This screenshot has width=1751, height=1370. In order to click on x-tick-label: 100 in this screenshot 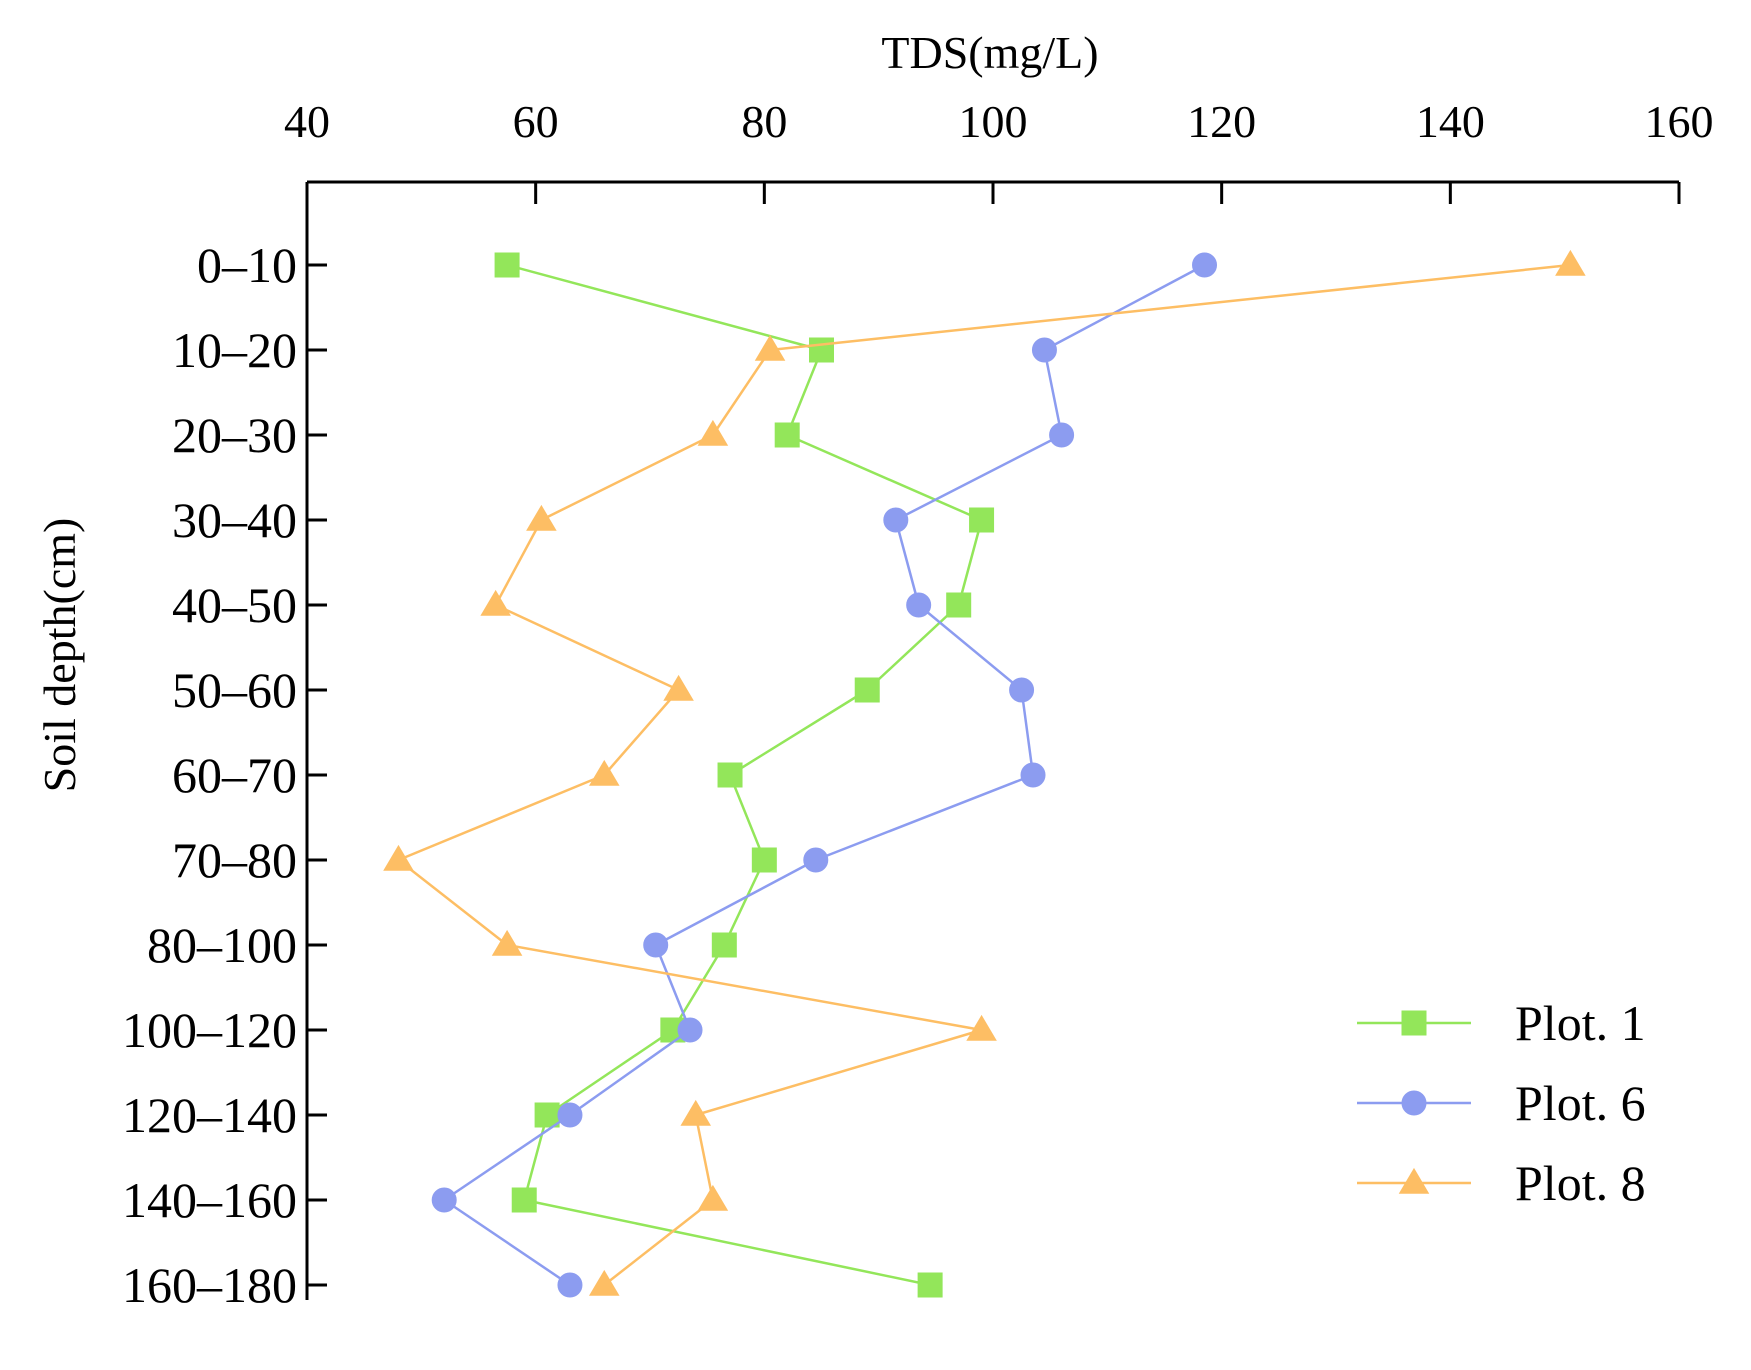, I will do `click(993, 121)`.